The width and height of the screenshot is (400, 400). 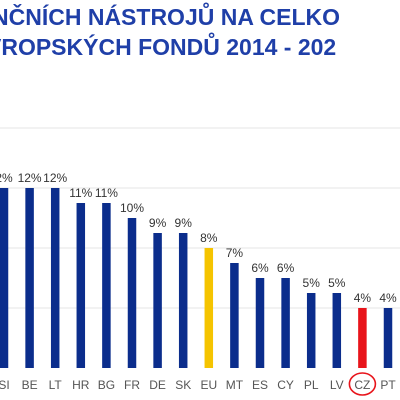 What do you see at coordinates (337, 385) in the screenshot?
I see `category-label-lv: LV` at bounding box center [337, 385].